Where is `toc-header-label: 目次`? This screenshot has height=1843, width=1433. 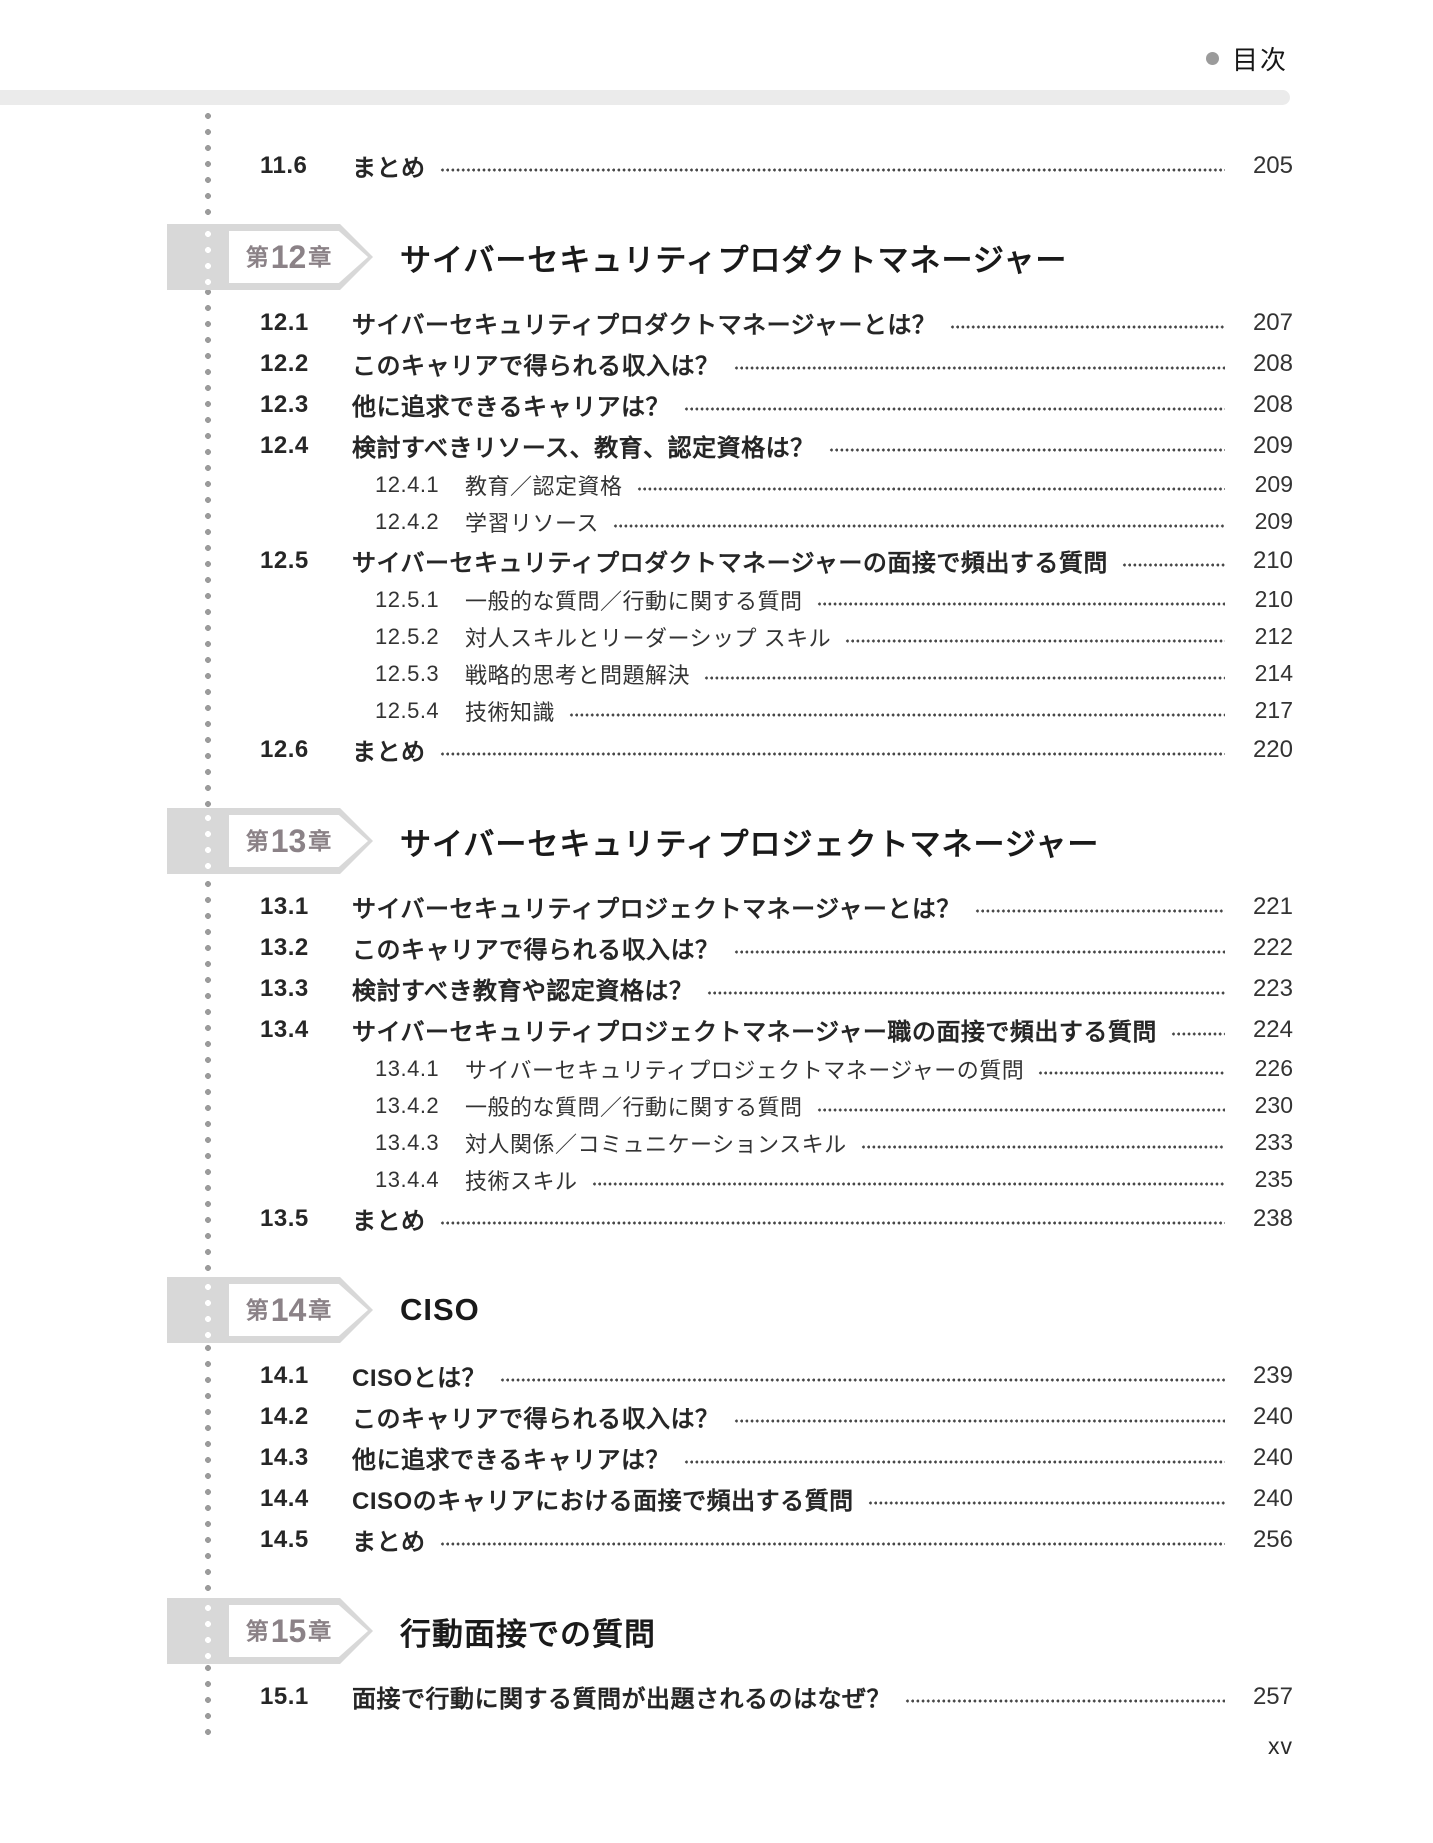
toc-header-label: 目次 is located at coordinates (1259, 60).